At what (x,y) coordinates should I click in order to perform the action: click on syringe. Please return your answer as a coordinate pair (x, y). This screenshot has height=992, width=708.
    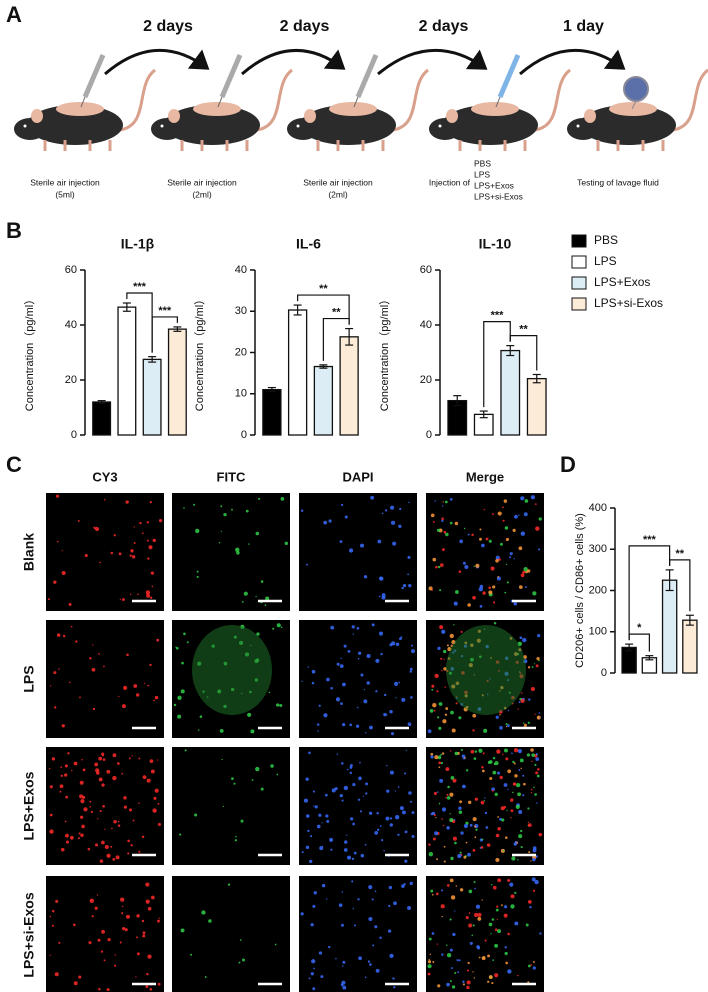
    Looking at the image, I should click on (231, 76).